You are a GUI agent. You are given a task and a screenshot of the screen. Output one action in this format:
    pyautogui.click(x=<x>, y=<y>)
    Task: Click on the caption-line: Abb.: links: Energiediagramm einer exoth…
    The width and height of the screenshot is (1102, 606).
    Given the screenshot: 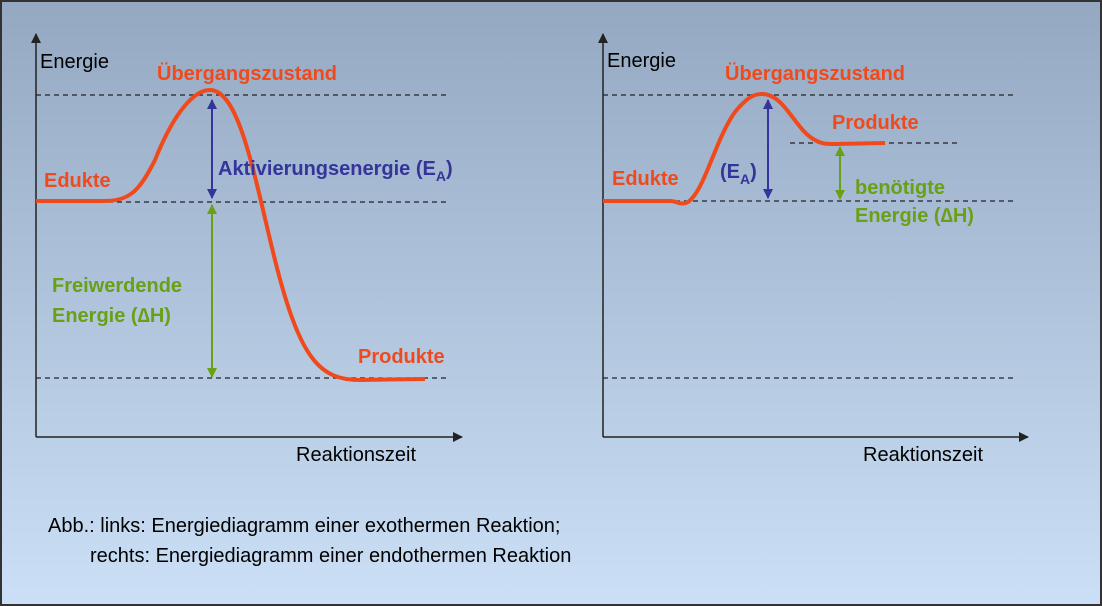 What is the action you would take?
    pyautogui.click(x=304, y=526)
    